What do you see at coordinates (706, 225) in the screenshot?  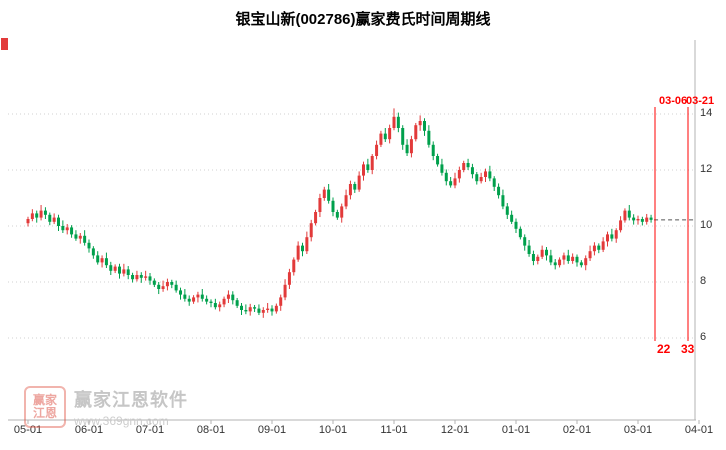 I see `y-axis-tick-label: 10` at bounding box center [706, 225].